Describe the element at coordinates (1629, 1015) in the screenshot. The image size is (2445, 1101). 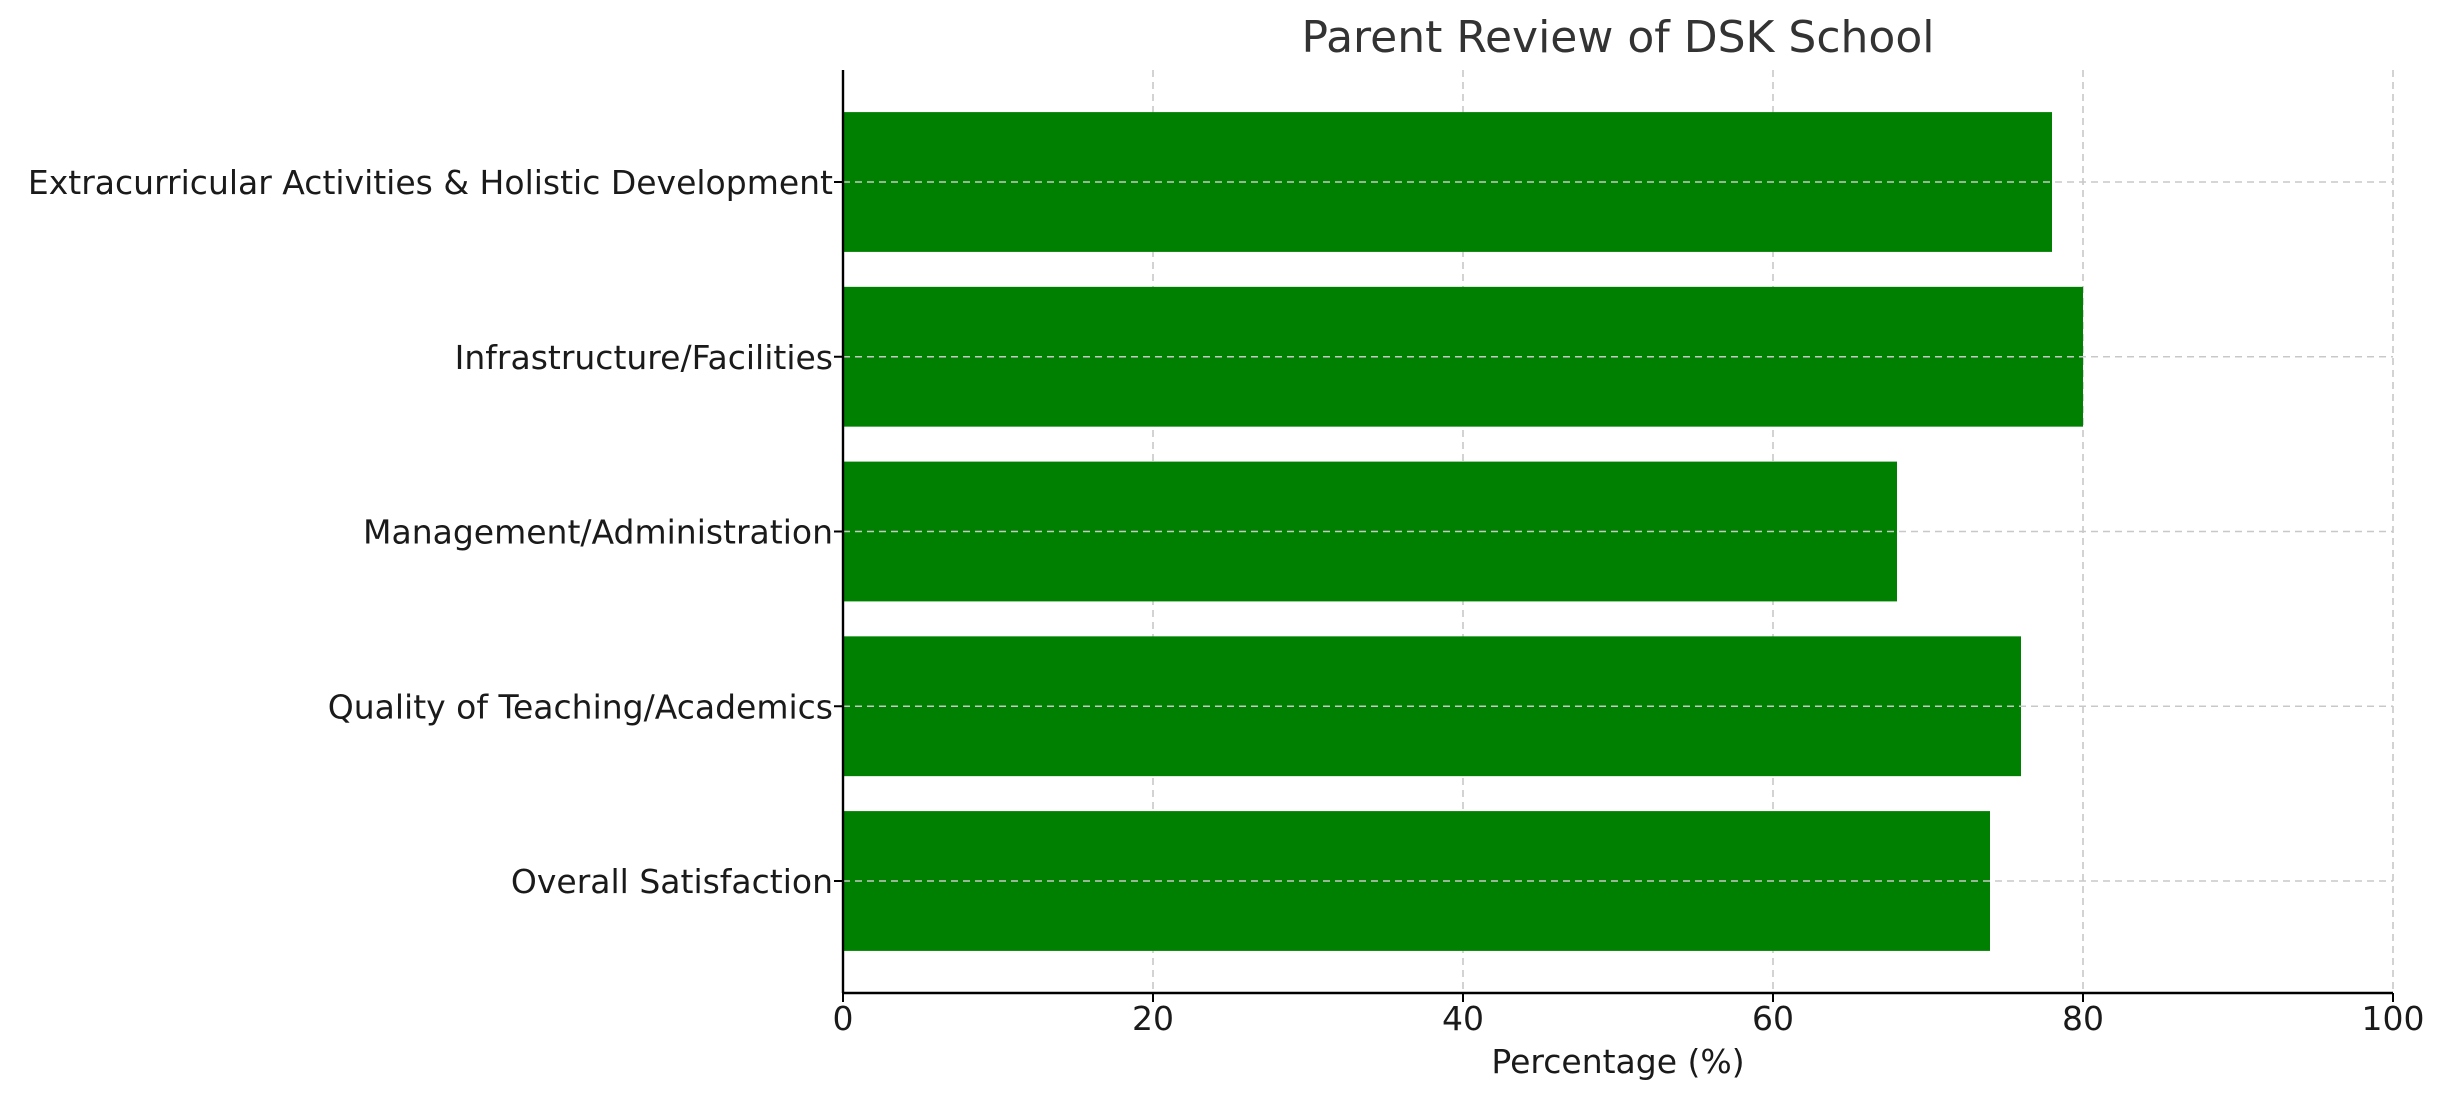
I see `x-axis-ticks: 0 20 40 60 80 100` at that location.